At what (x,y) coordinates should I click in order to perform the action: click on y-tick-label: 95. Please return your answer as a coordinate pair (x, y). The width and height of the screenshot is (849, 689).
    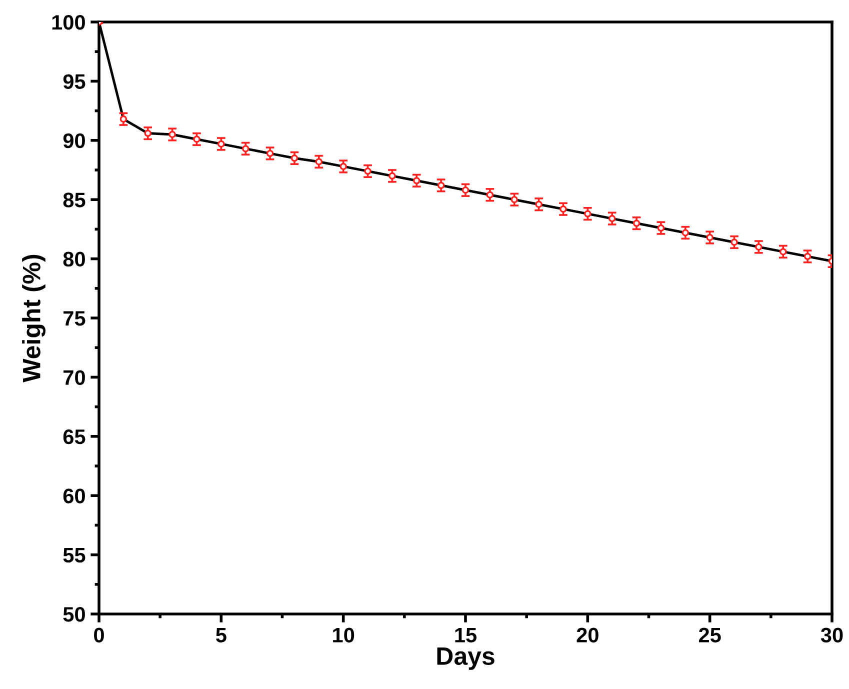
    Looking at the image, I should click on (74, 81).